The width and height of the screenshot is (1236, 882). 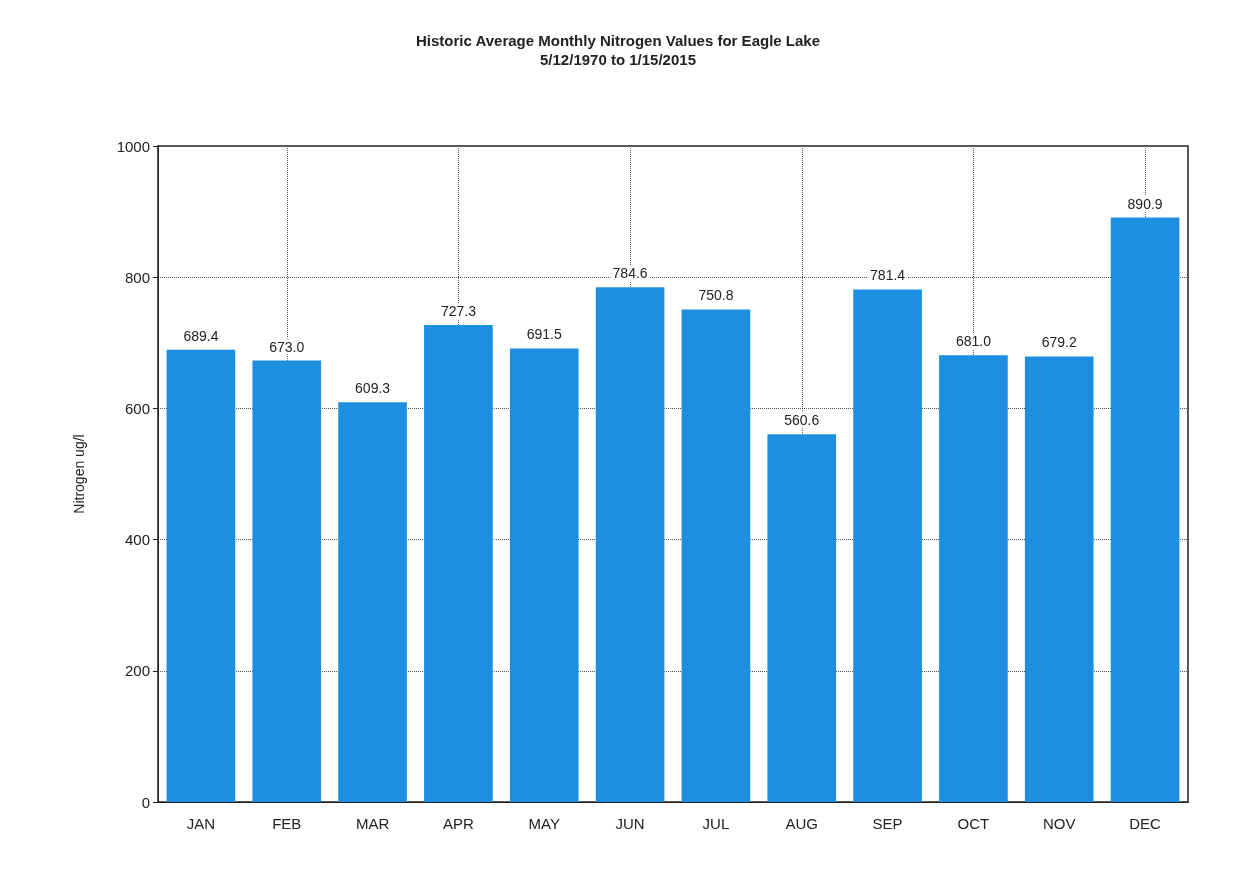 What do you see at coordinates (1059, 823) in the screenshot?
I see `x-tick-label: NOV` at bounding box center [1059, 823].